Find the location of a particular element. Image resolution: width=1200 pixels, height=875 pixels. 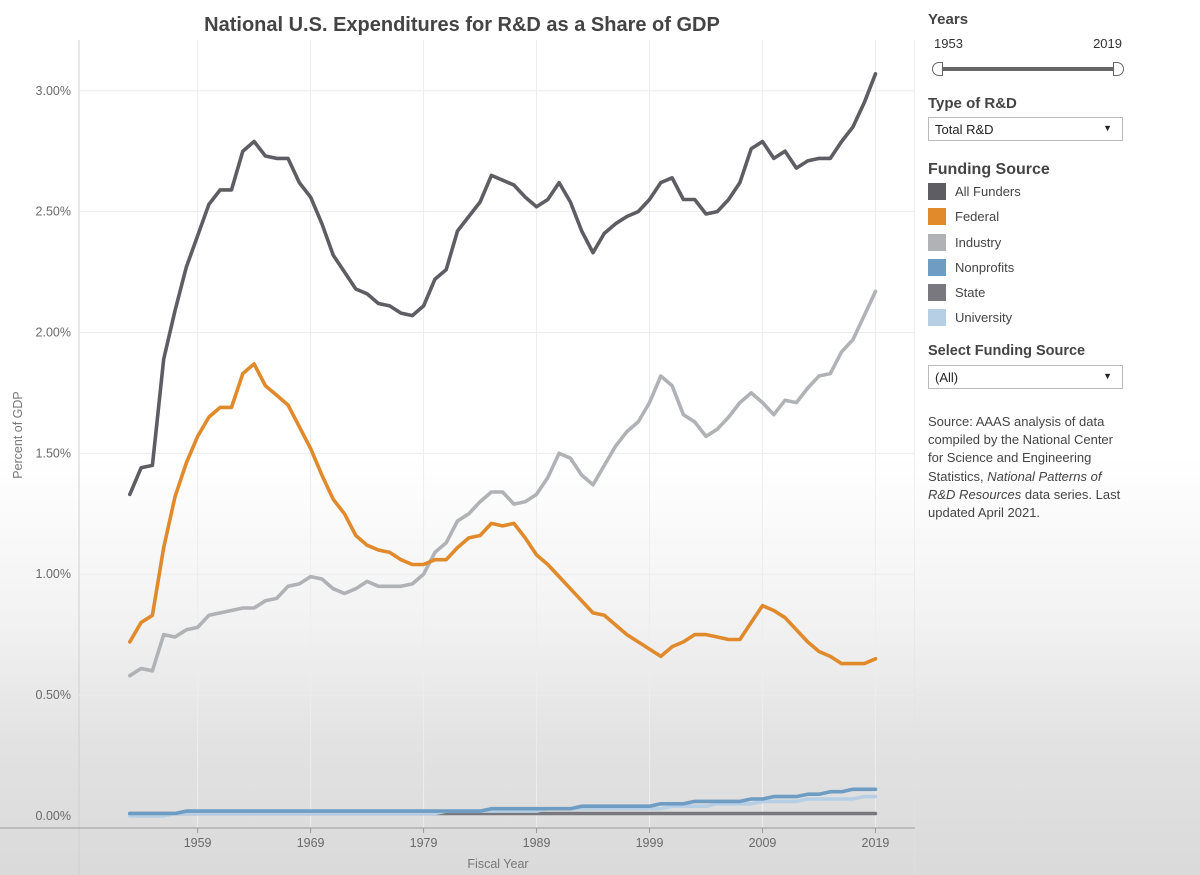

x-tick-label: 1979 is located at coordinates (424, 843).